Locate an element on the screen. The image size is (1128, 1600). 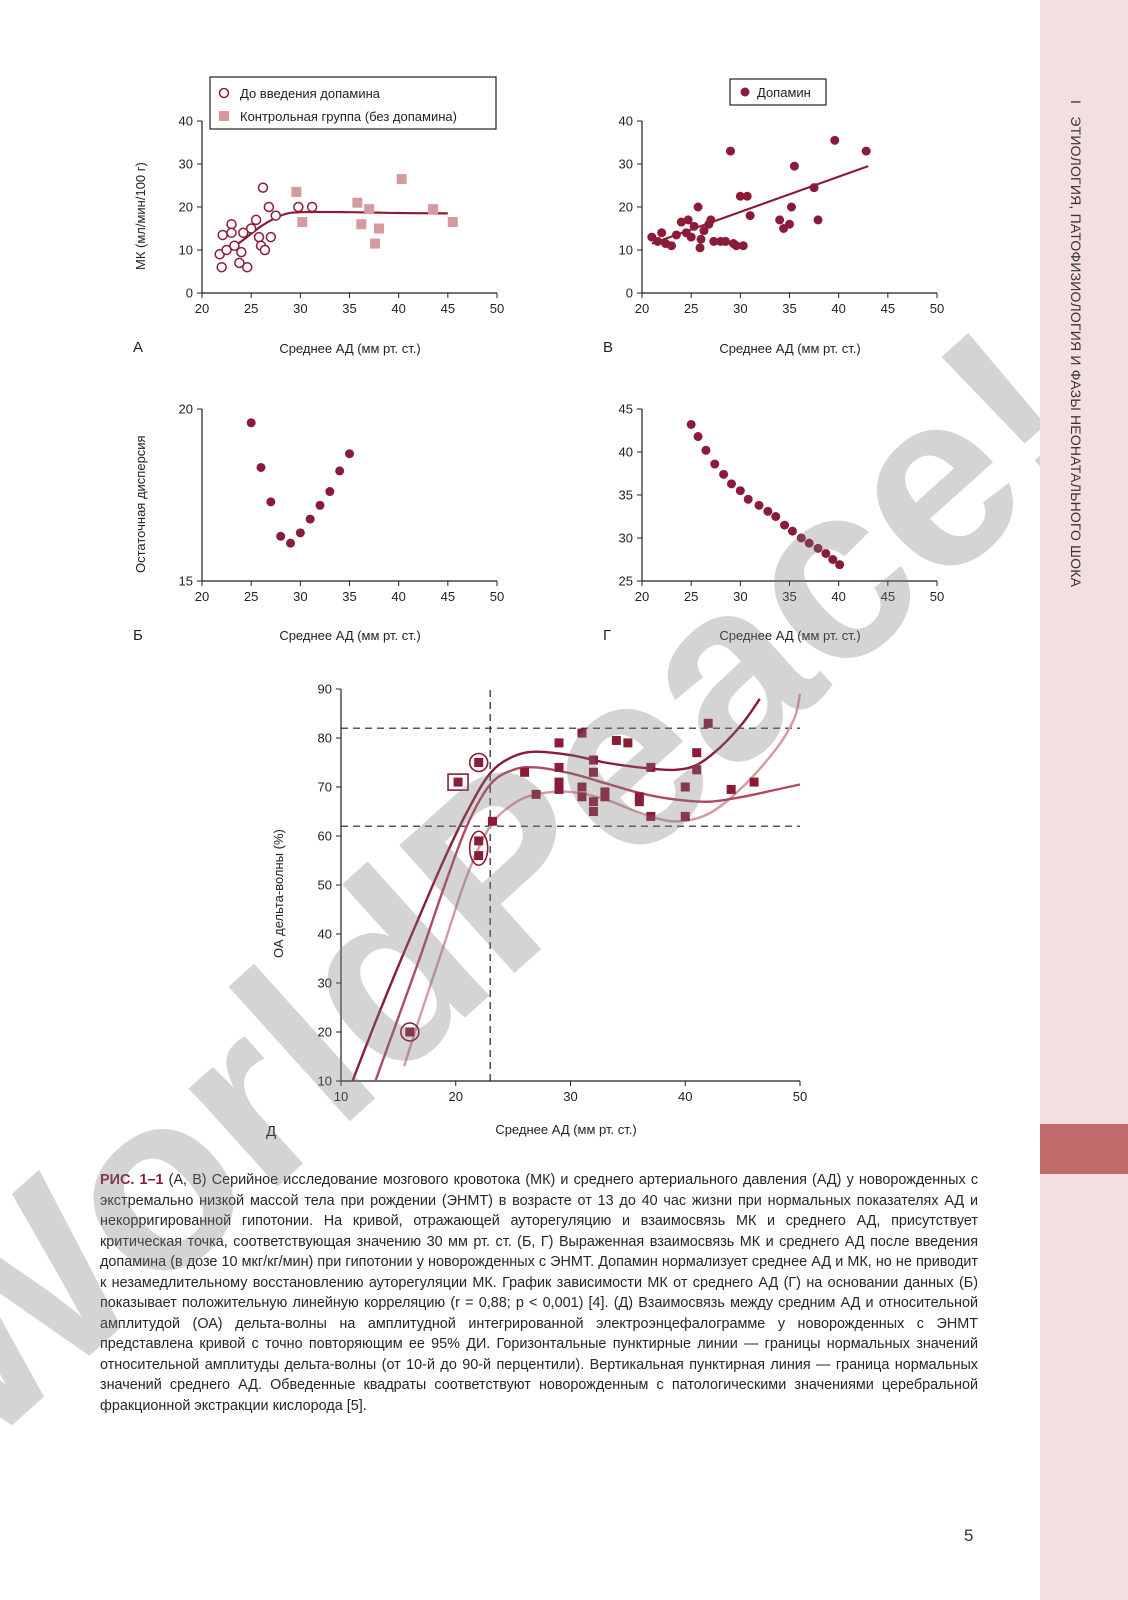
panel-de-xlabel: Среднее АД (мм рт. ст.) is located at coordinates (565, 1129).